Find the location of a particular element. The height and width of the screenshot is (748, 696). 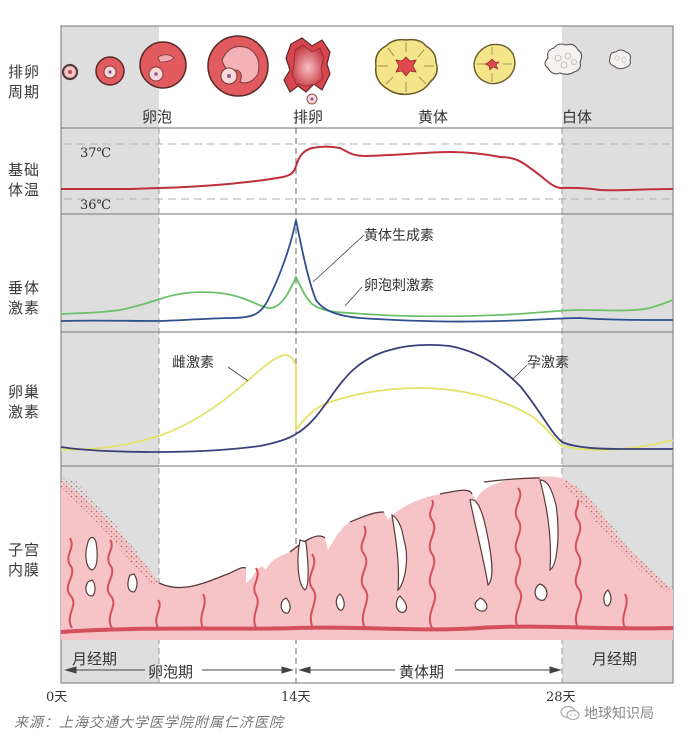

luteal-phase-arrow is located at coordinates (430, 670).